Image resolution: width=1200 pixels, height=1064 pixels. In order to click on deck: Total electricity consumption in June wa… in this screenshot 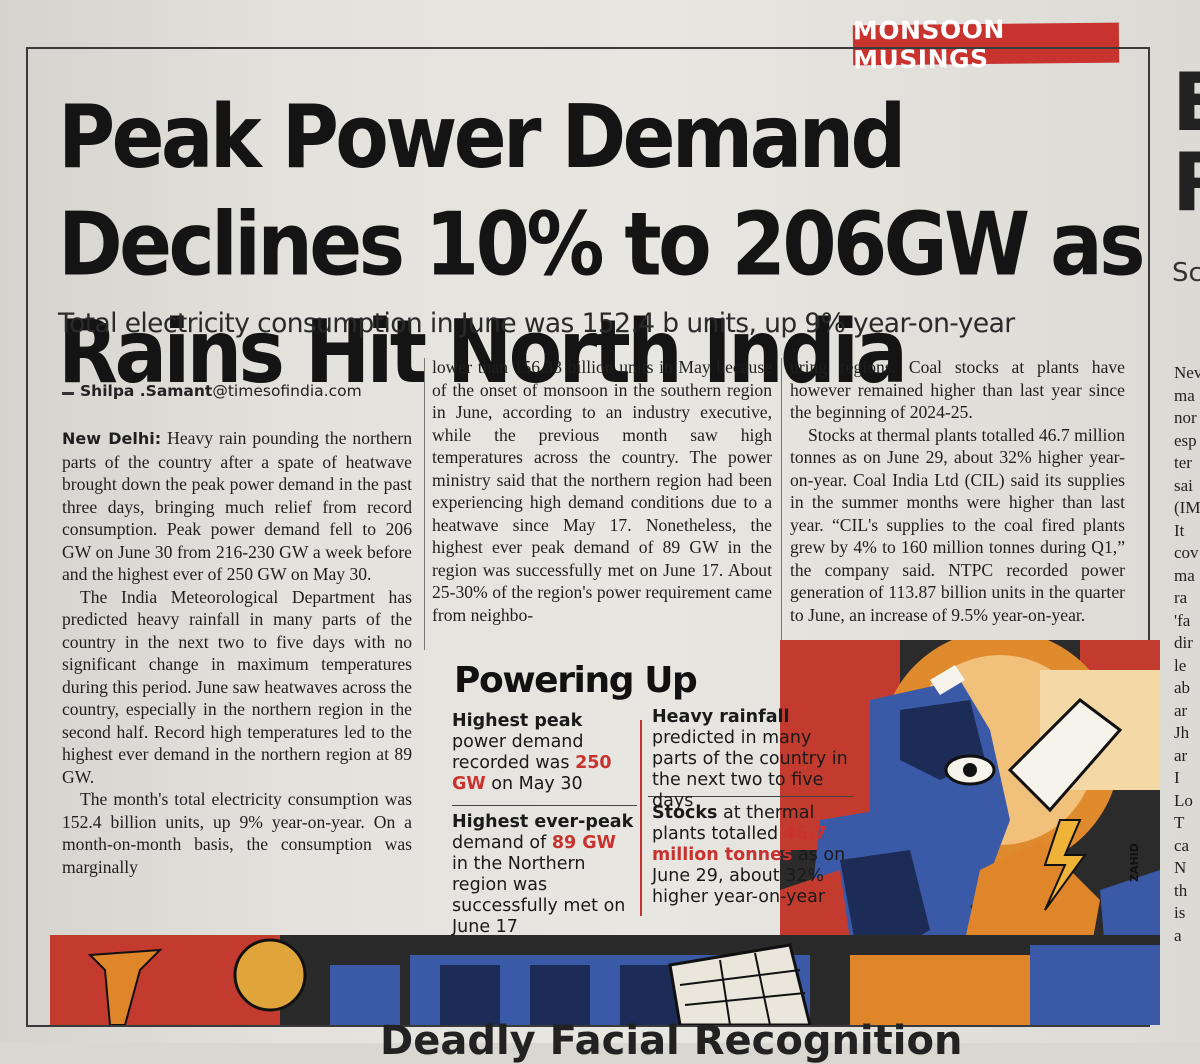, I will do `click(536, 323)`.